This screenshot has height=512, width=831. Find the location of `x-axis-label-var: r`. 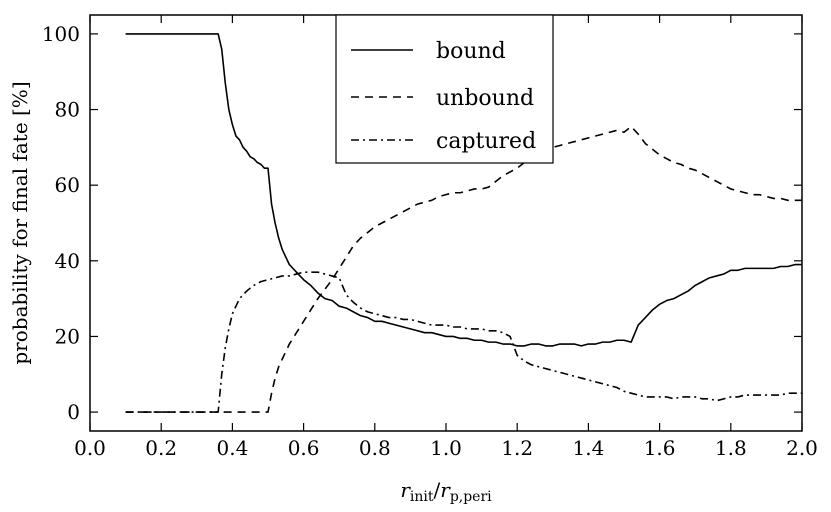

x-axis-label-var: r is located at coordinates (405, 490).